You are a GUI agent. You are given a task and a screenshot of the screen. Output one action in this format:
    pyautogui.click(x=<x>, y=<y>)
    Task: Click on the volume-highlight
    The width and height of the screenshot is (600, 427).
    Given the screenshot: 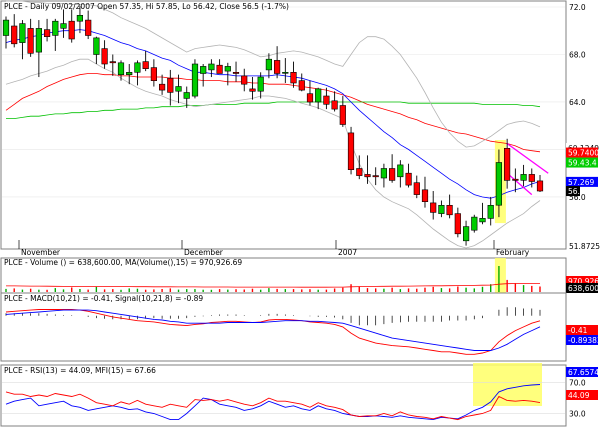 What is the action you would take?
    pyautogui.click(x=500, y=278)
    